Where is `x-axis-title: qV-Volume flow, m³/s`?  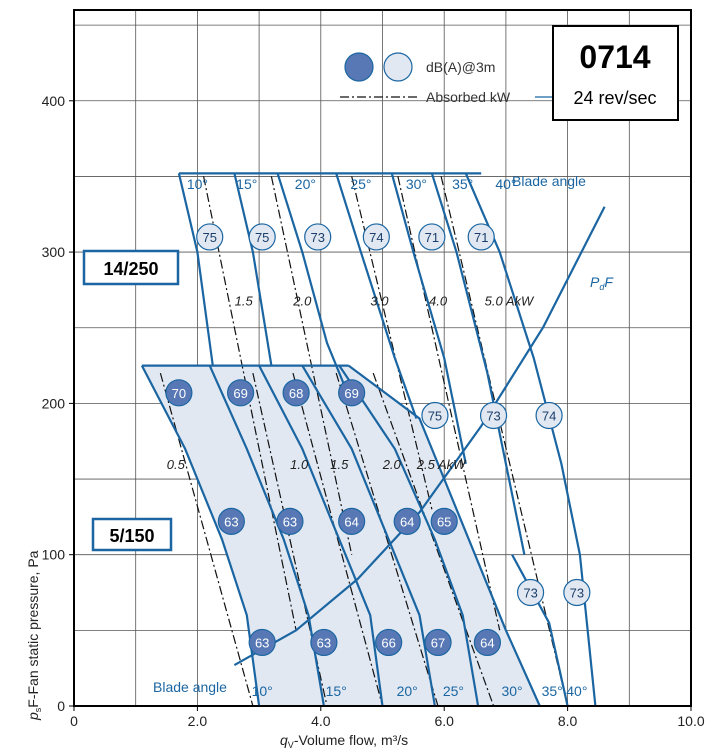
x-axis-title: qV-Volume flow, m³/s is located at coordinates (344, 741).